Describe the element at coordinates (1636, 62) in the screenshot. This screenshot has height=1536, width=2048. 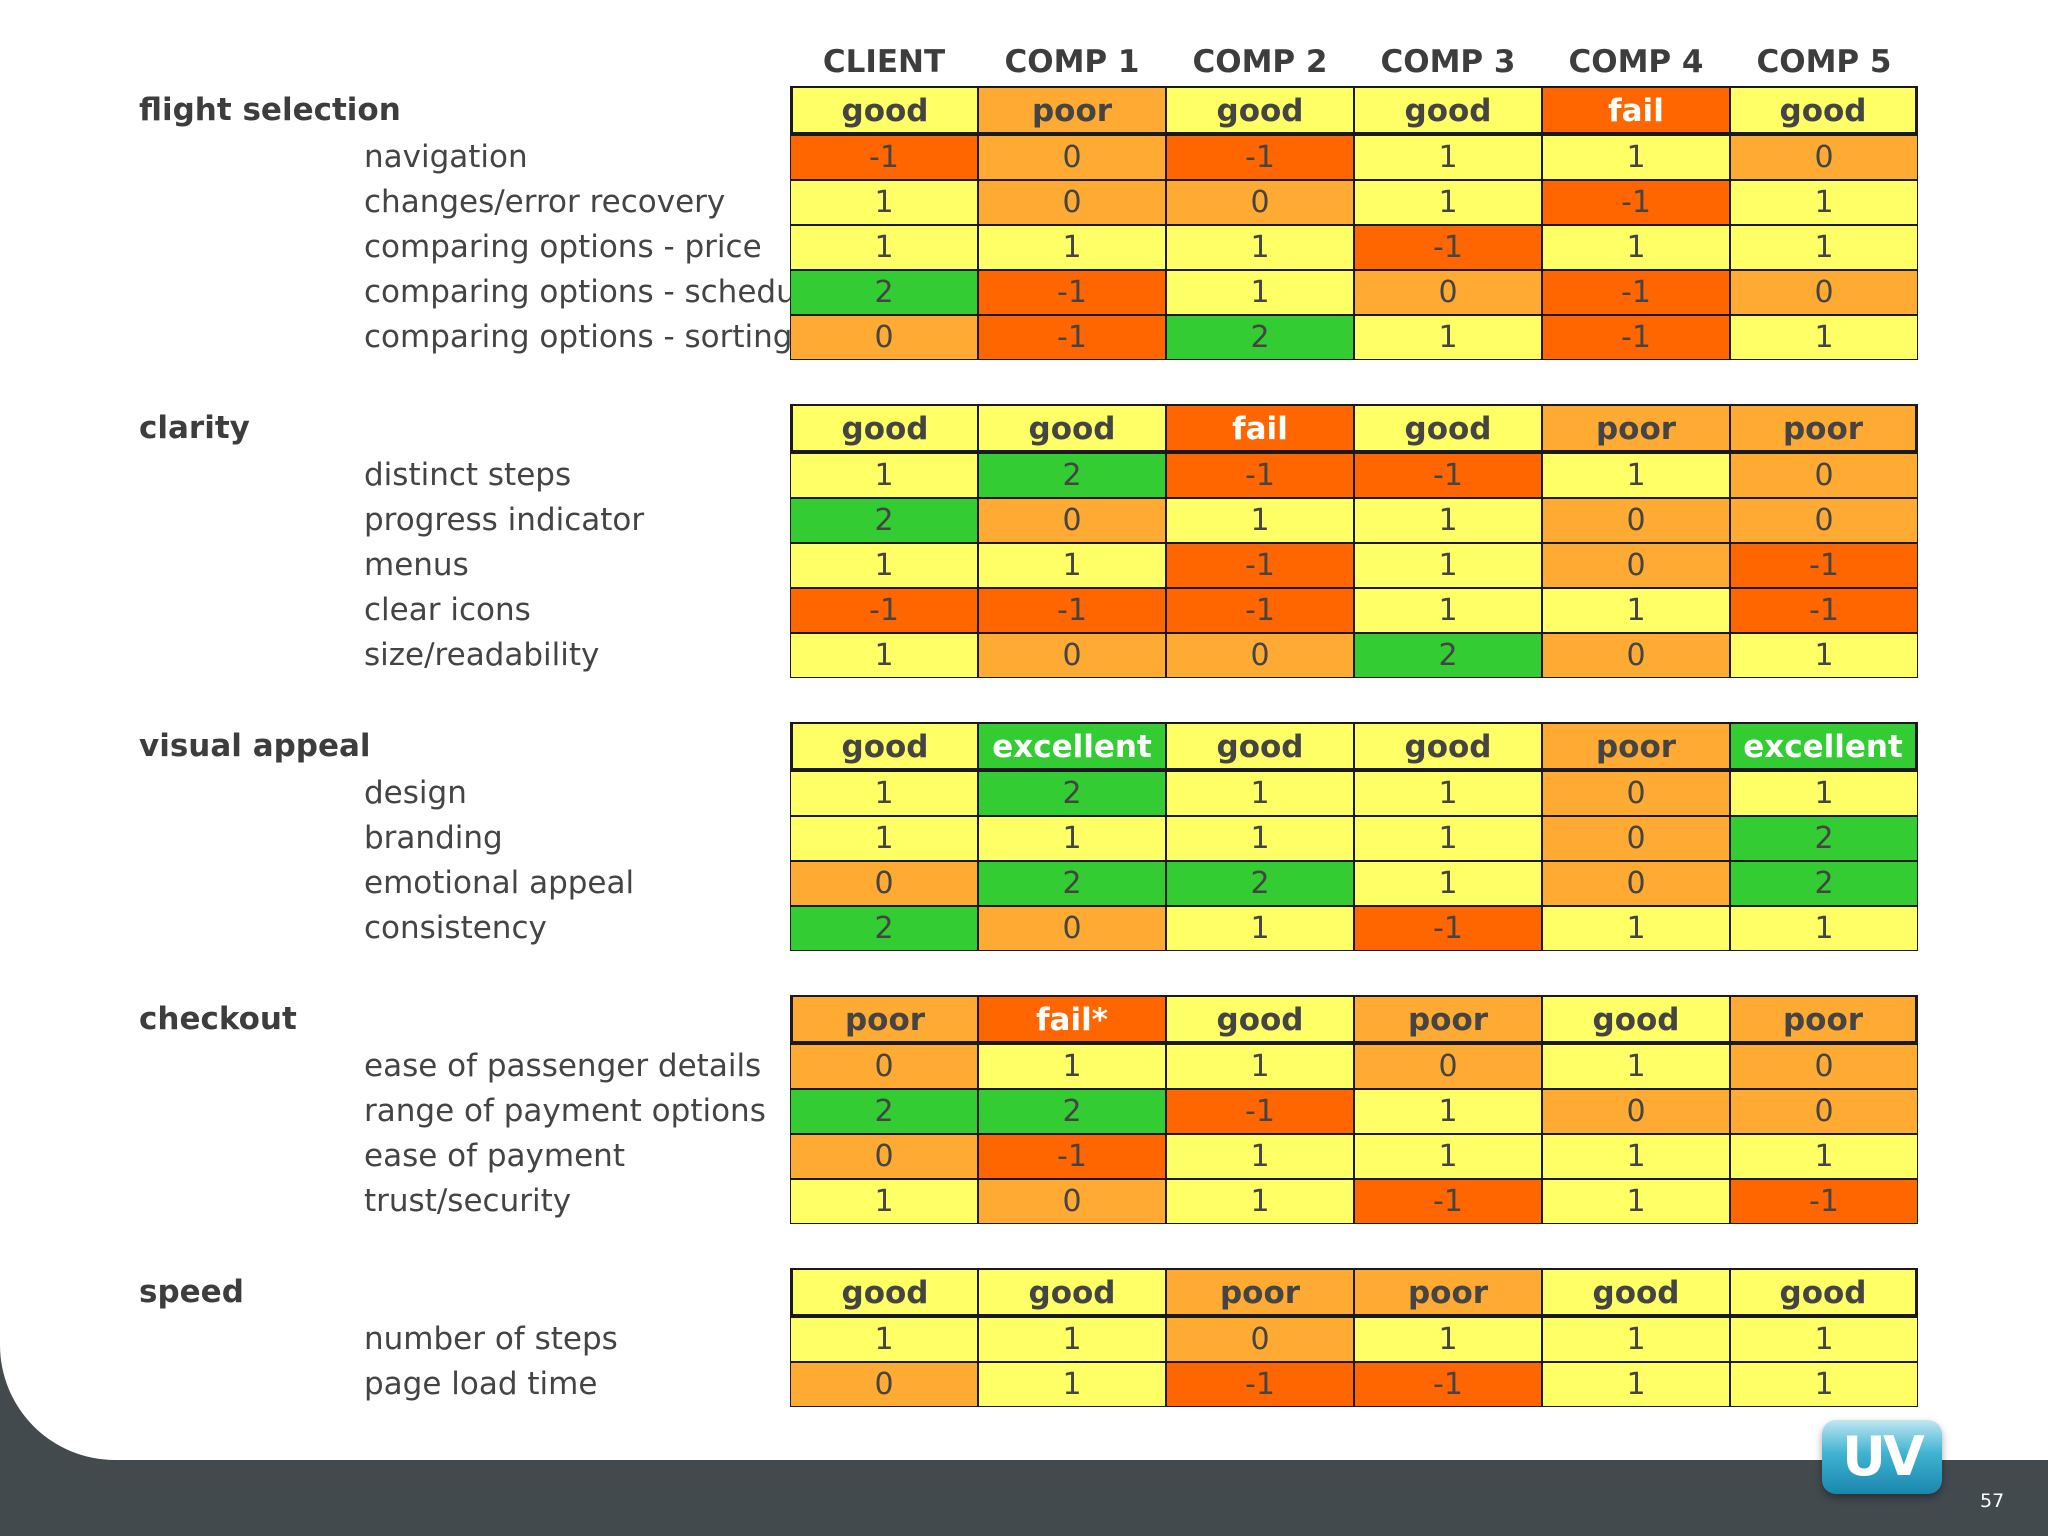
I see `column-header-comp-4: COMP 4` at that location.